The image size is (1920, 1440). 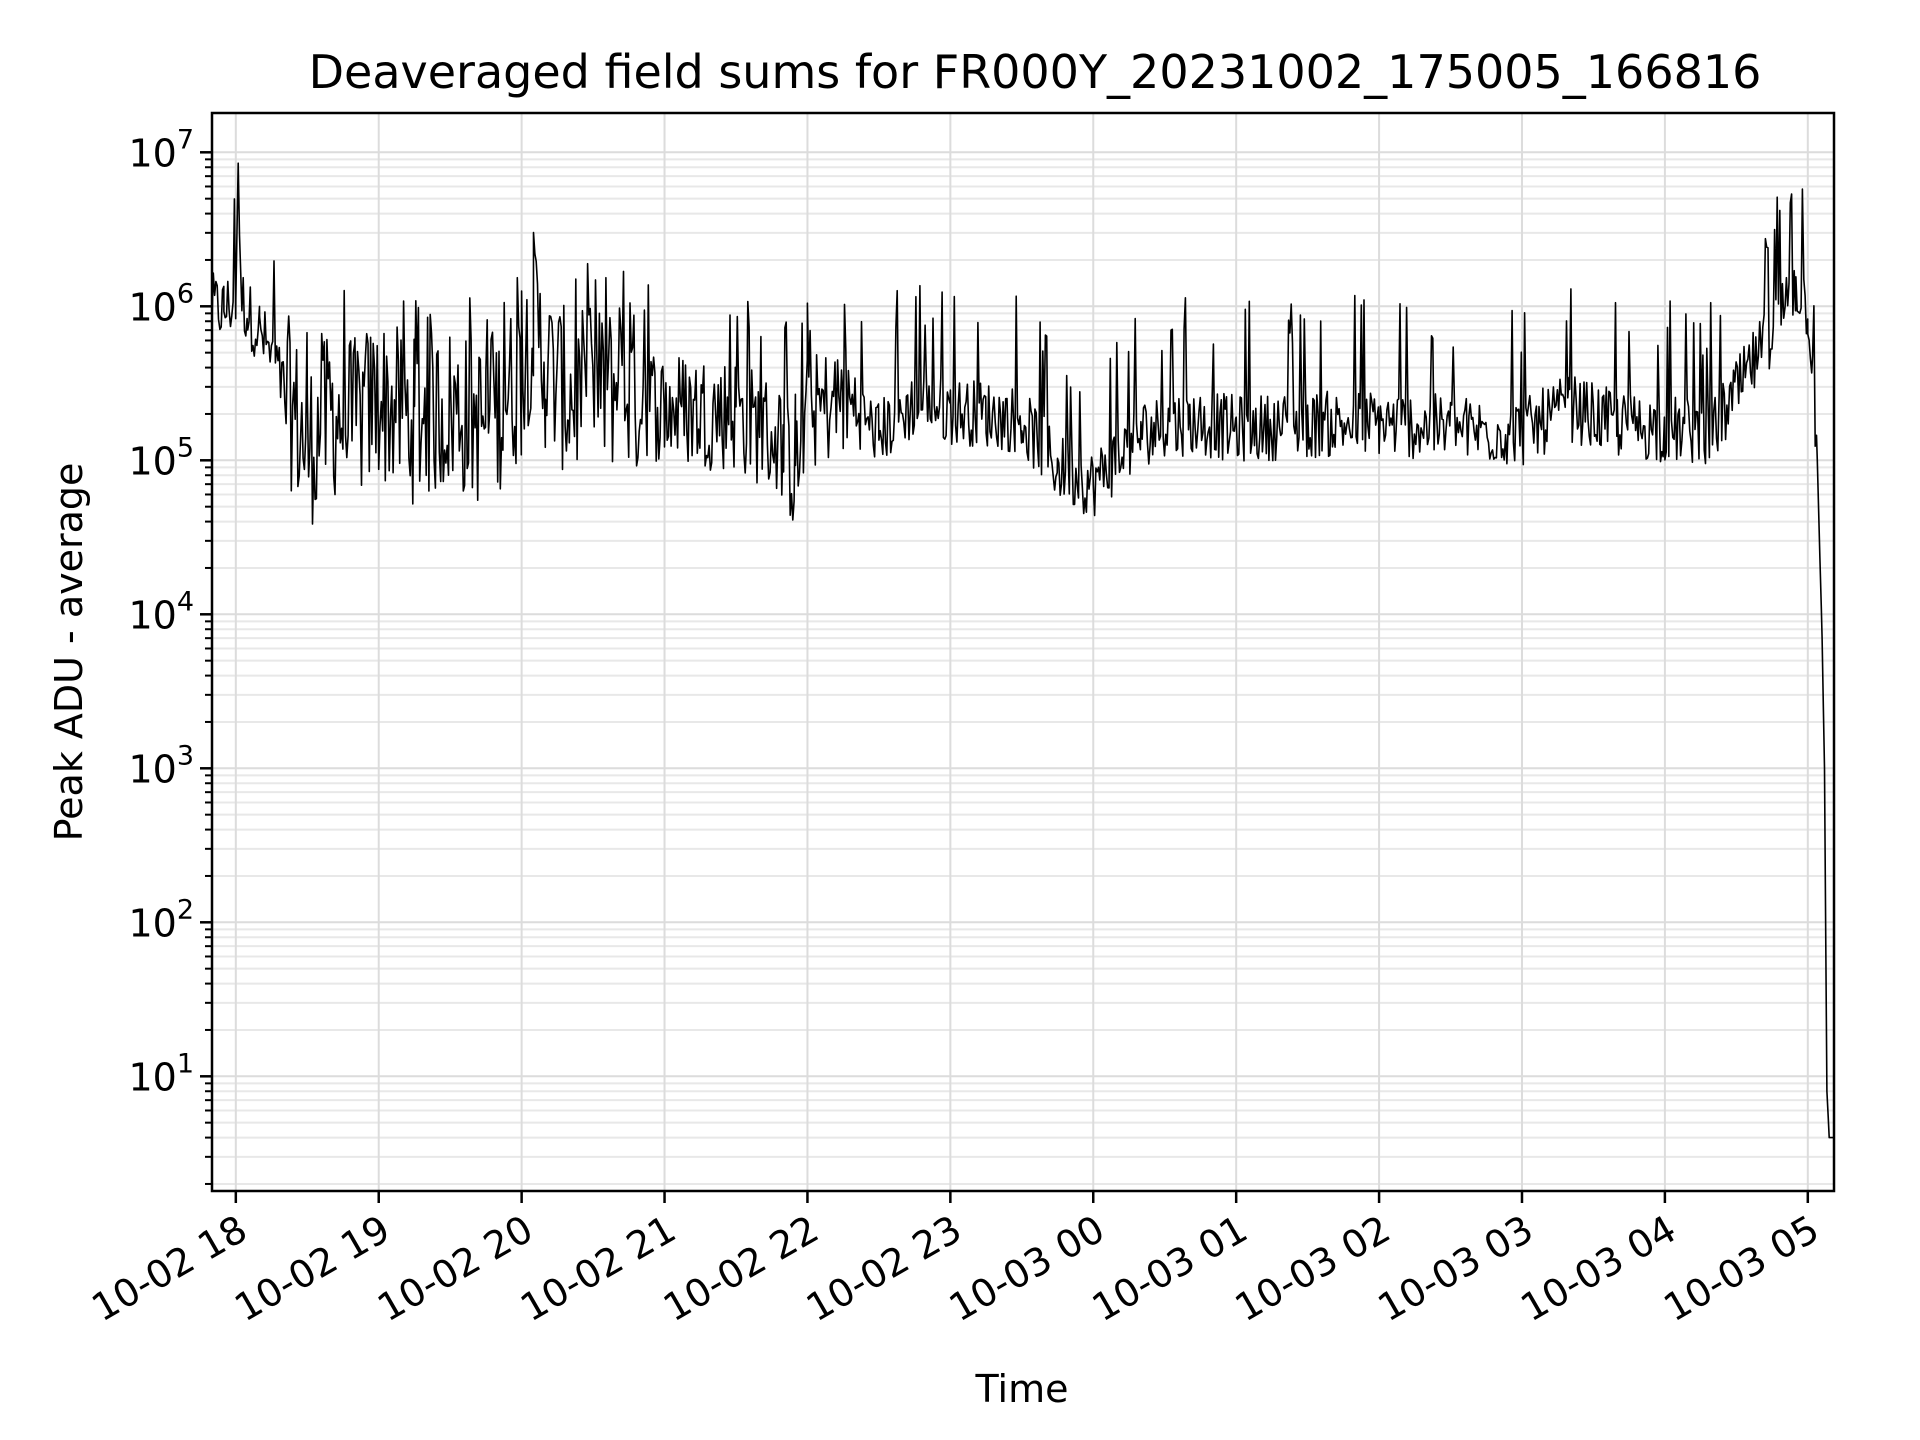 What do you see at coordinates (161, 1073) in the screenshot?
I see `y-tick-label: 10¹` at bounding box center [161, 1073].